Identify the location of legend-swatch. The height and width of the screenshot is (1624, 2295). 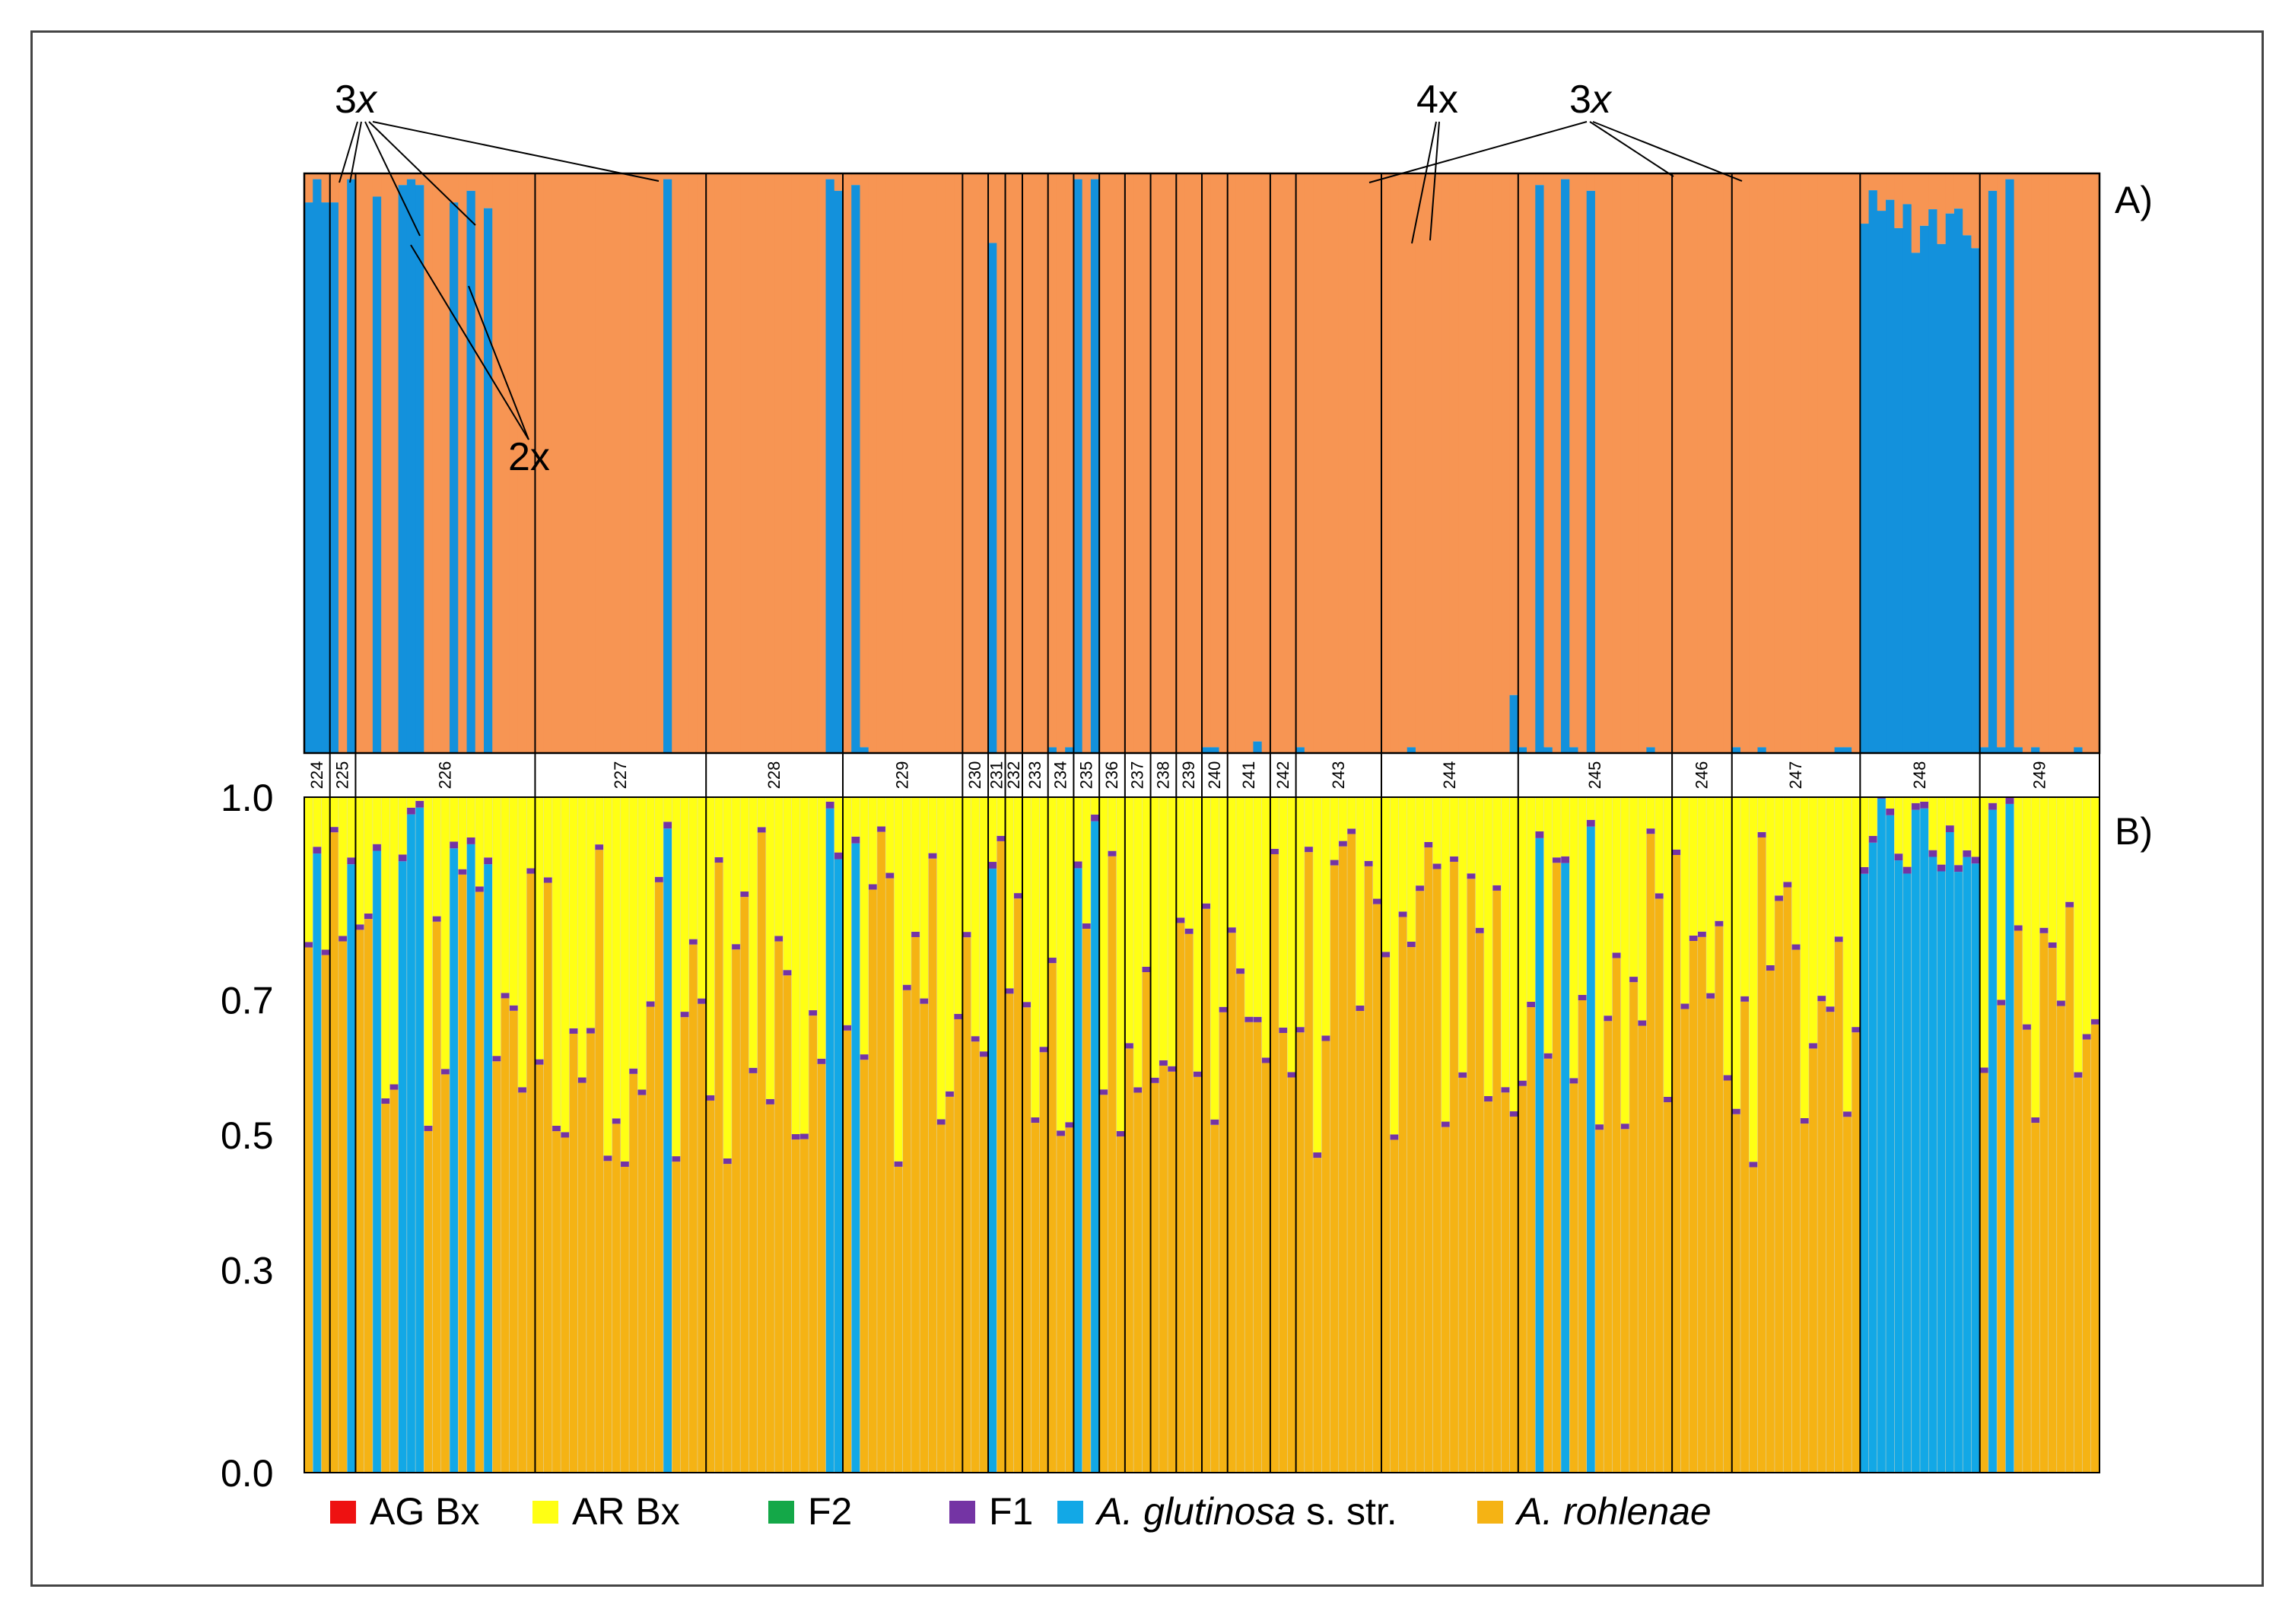
(962, 1512).